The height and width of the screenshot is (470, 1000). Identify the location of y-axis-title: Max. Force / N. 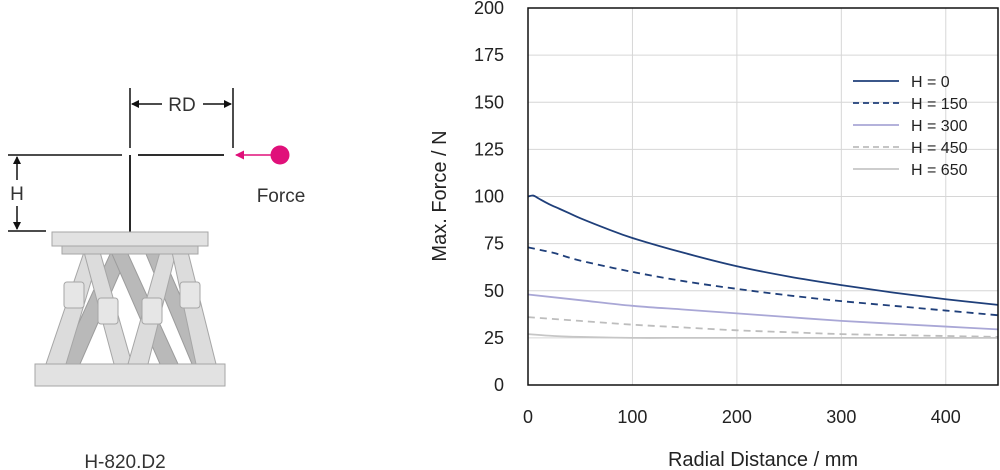
(440, 195).